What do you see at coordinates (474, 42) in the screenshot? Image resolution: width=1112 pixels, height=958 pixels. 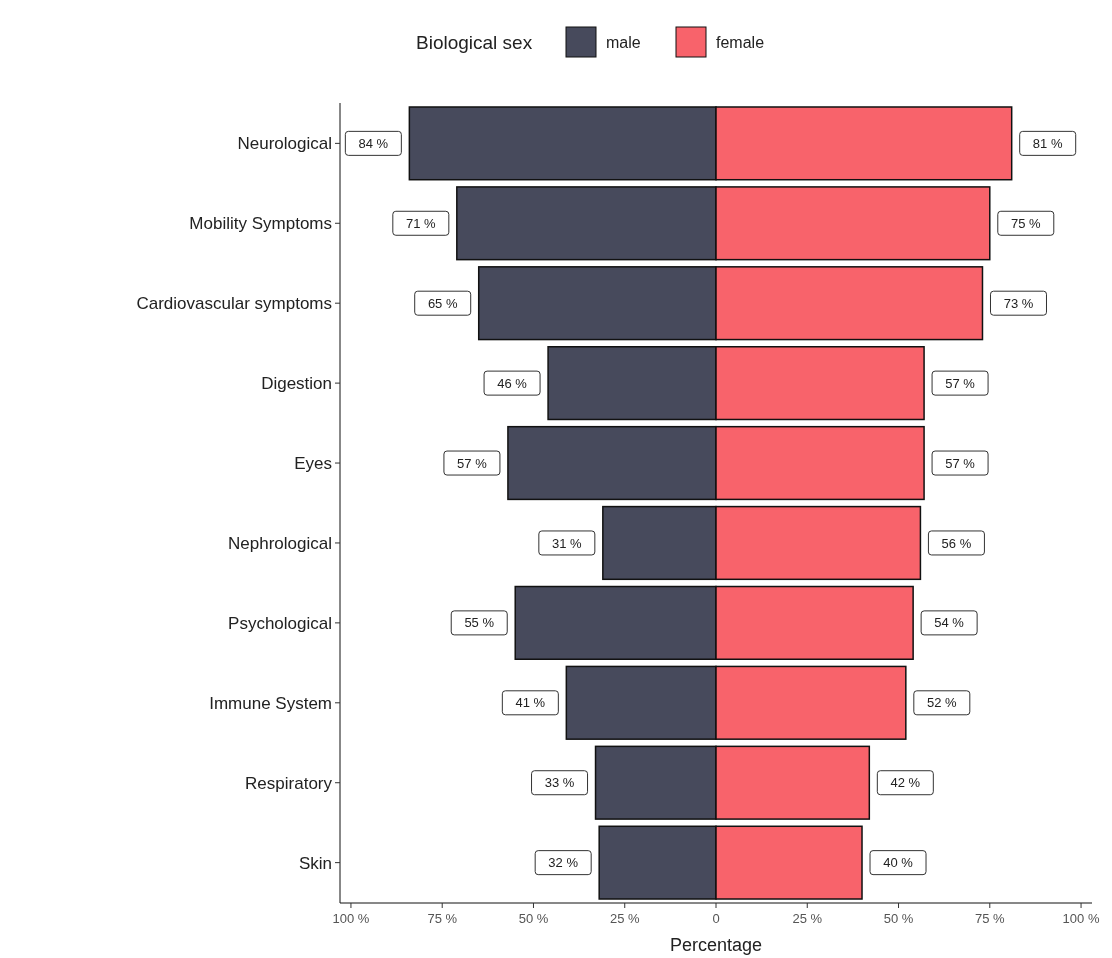 I see `legend-title: Biological sex` at bounding box center [474, 42].